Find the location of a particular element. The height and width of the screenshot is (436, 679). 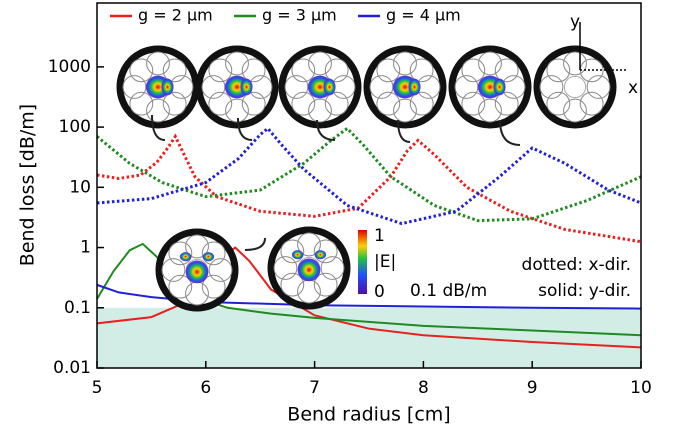

y-axis-title: Bend loss [dB/m] is located at coordinates (28, 185).